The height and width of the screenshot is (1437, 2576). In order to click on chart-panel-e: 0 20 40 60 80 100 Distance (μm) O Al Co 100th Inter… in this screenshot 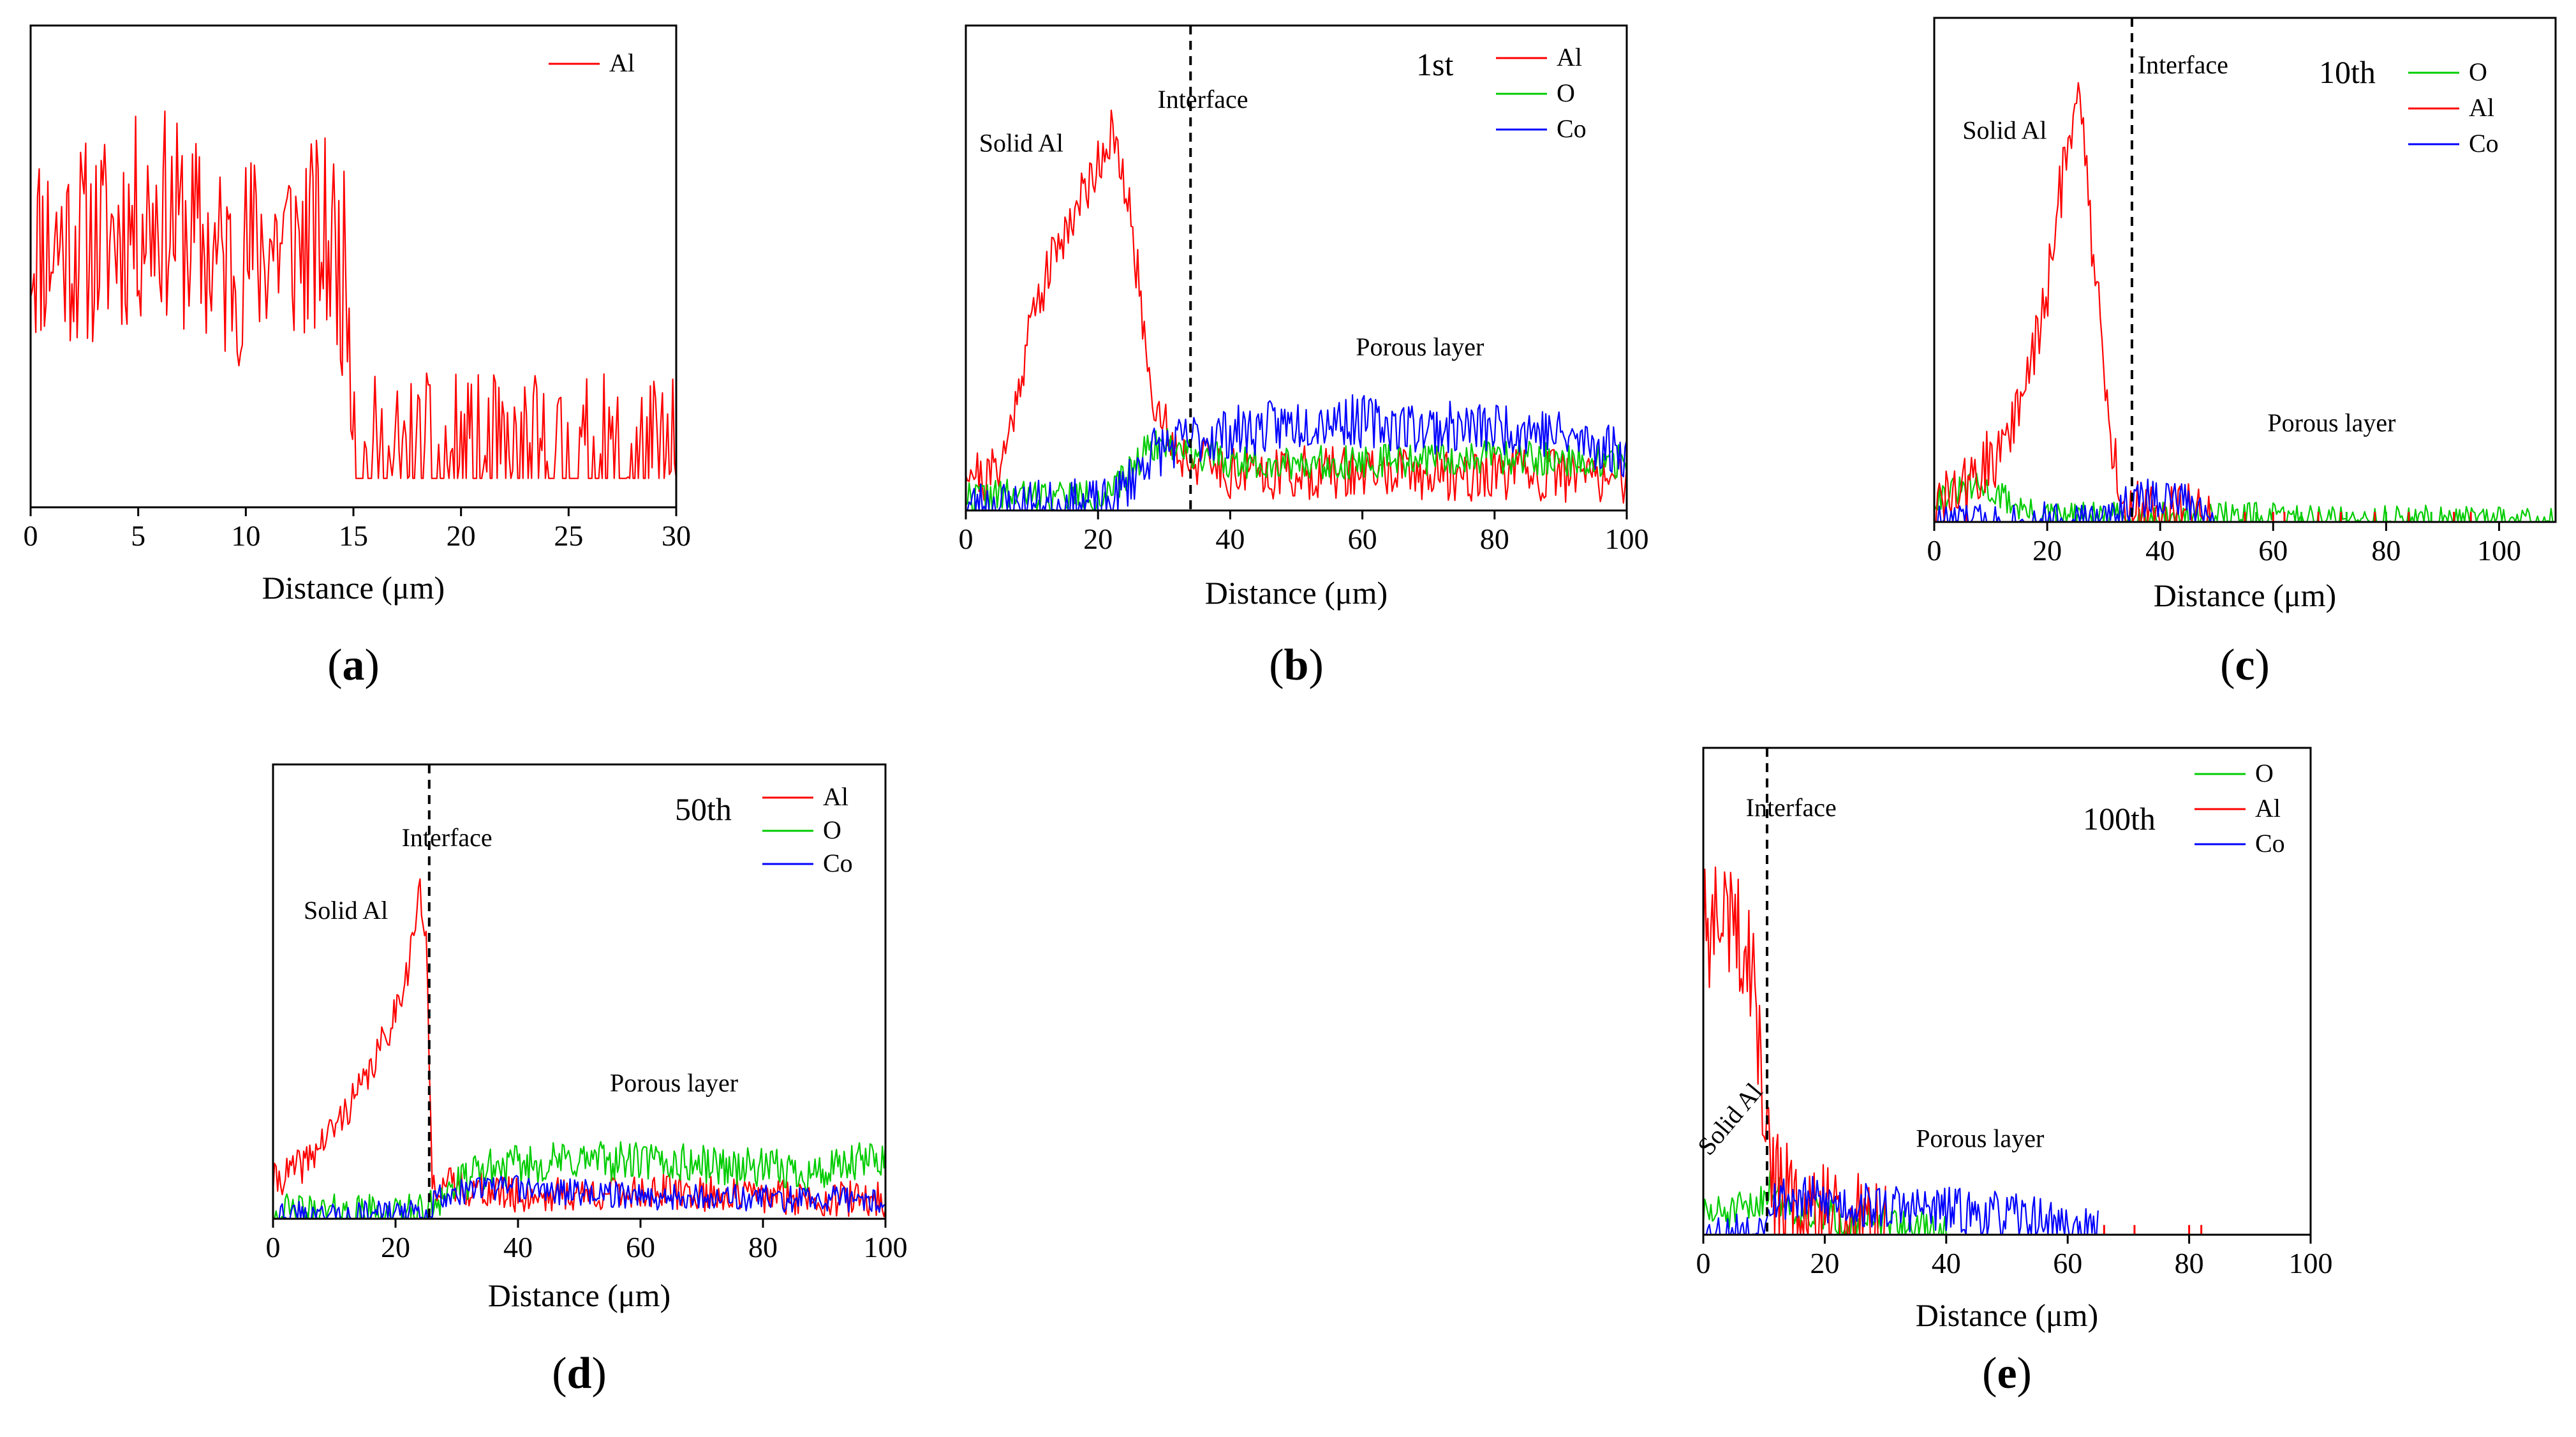, I will do `click(2012, 1072)`.